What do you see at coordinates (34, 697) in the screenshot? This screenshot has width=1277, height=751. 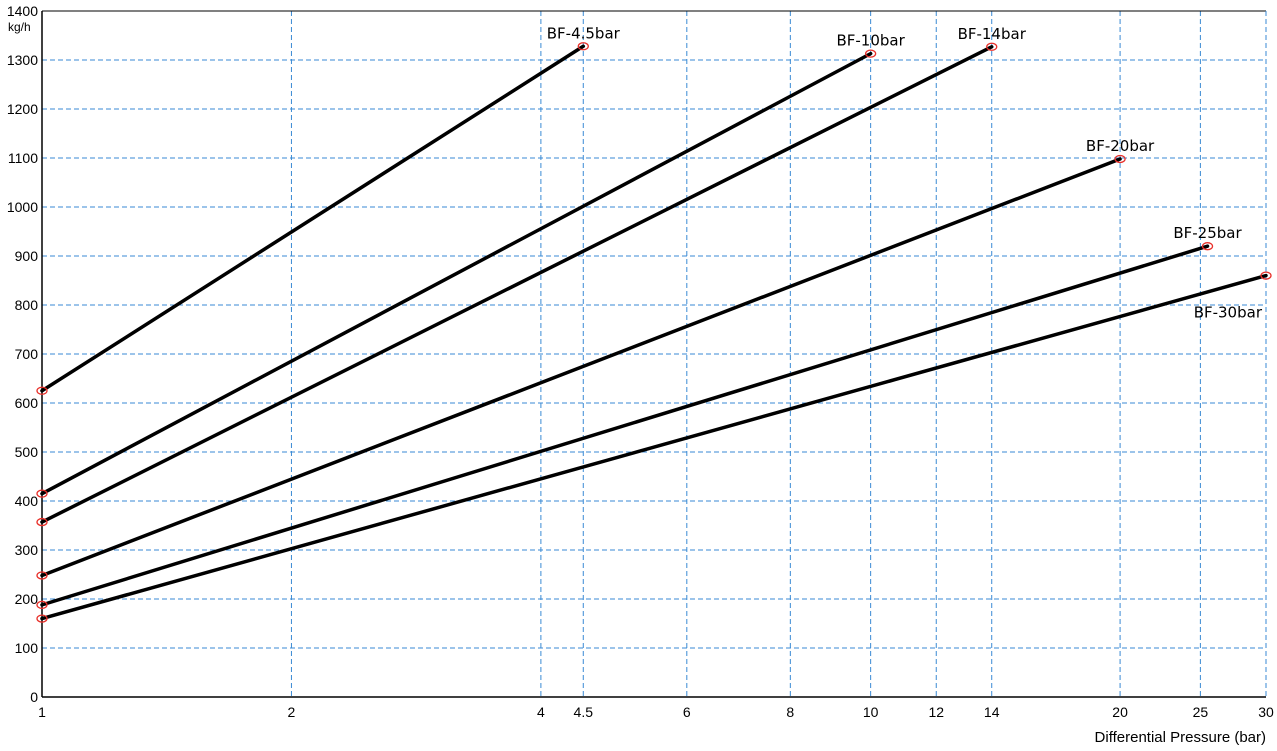 I see `y-tick-label: 0` at bounding box center [34, 697].